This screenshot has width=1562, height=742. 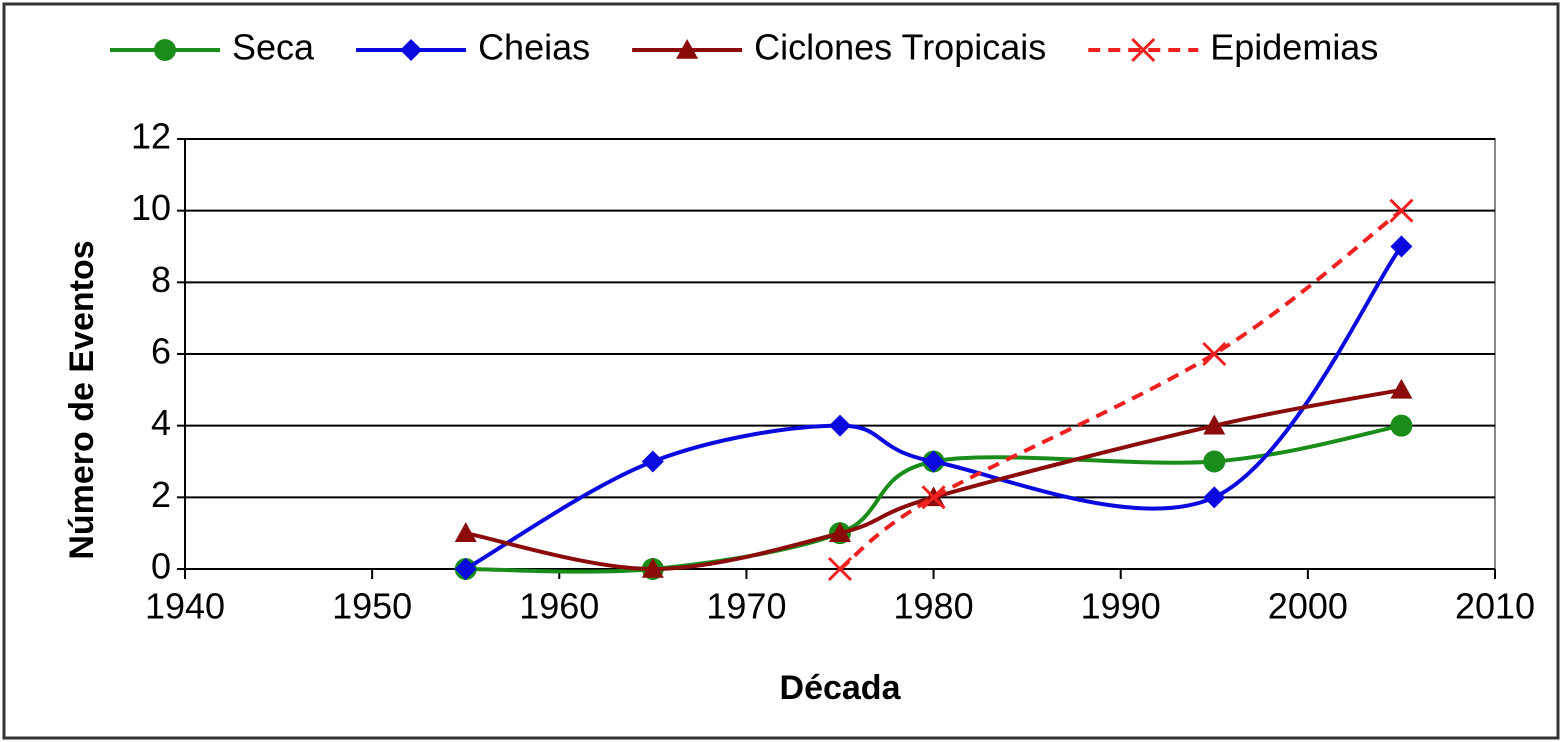 I want to click on legend-label: Cheias, so click(x=534, y=47).